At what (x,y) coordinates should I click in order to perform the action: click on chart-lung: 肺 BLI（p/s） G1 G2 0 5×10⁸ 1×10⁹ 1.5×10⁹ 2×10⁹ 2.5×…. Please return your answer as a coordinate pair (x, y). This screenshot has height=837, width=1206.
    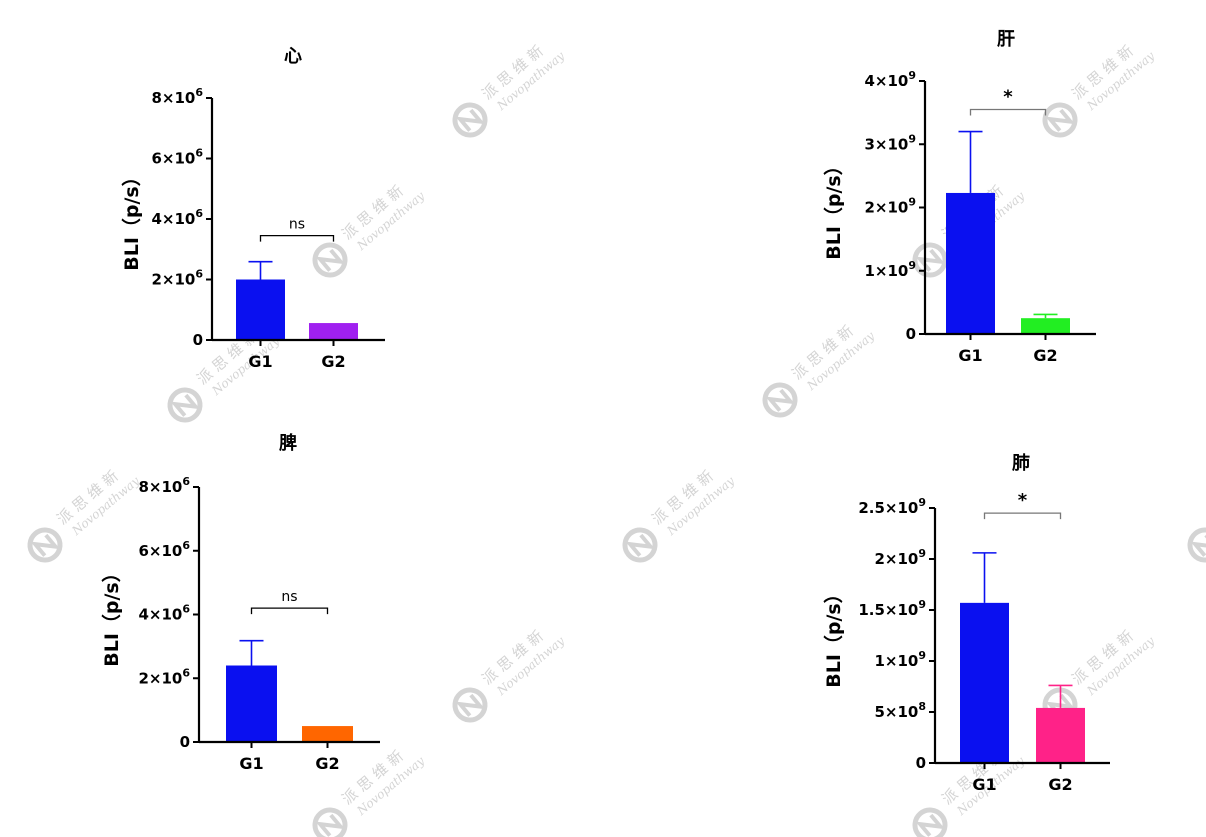
    Looking at the image, I should click on (966, 623).